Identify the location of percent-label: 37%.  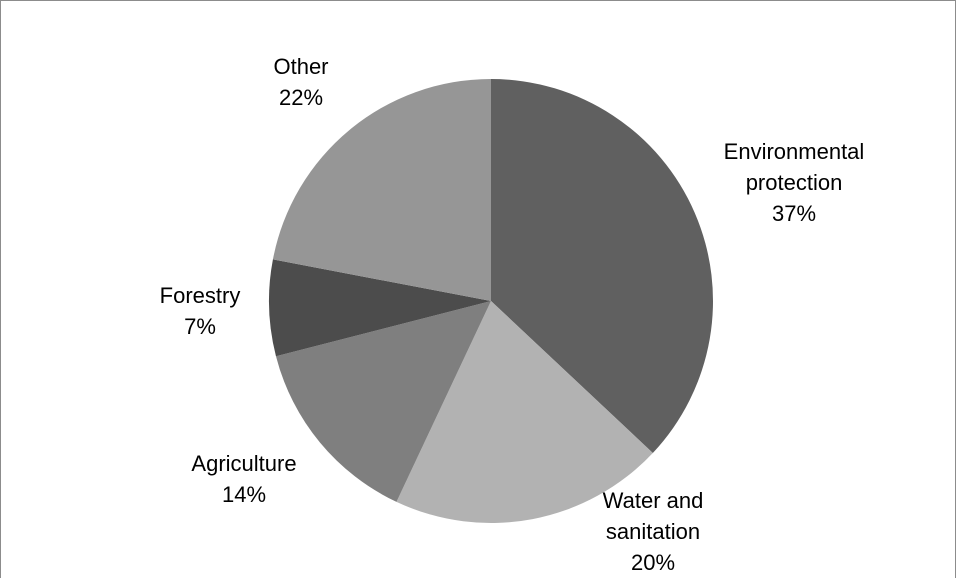
(794, 213).